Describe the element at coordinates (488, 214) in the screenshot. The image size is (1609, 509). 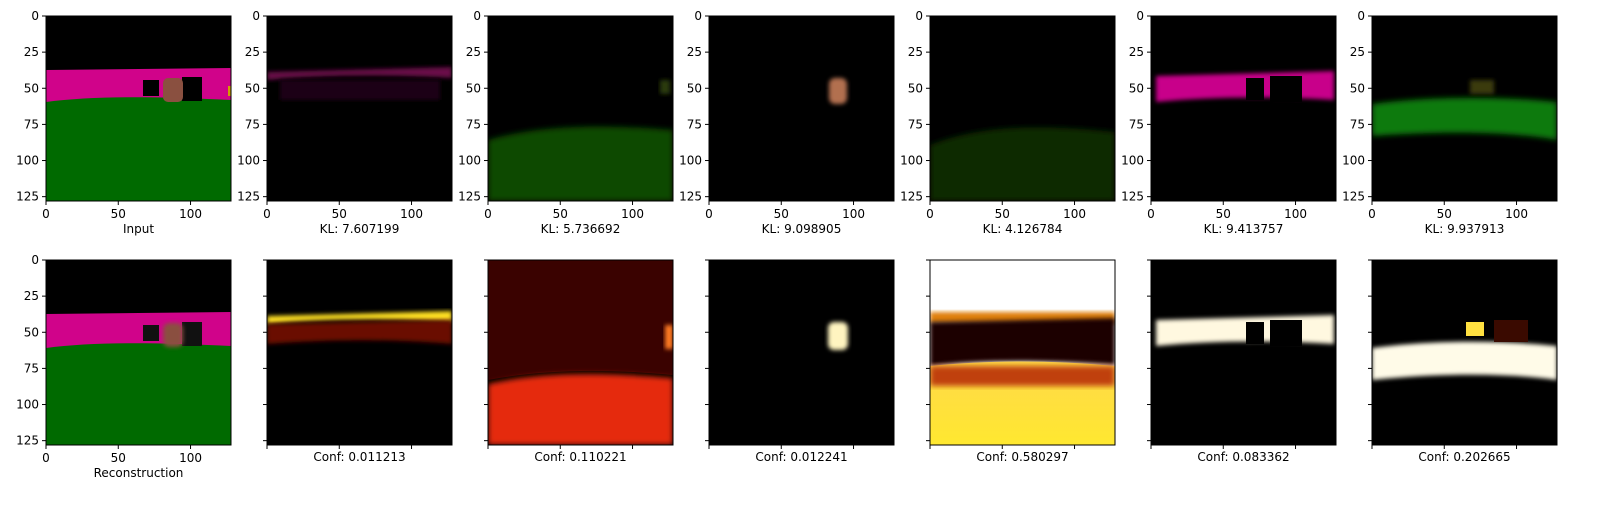
I see `top-panel-3-xtick-label: 0` at that location.